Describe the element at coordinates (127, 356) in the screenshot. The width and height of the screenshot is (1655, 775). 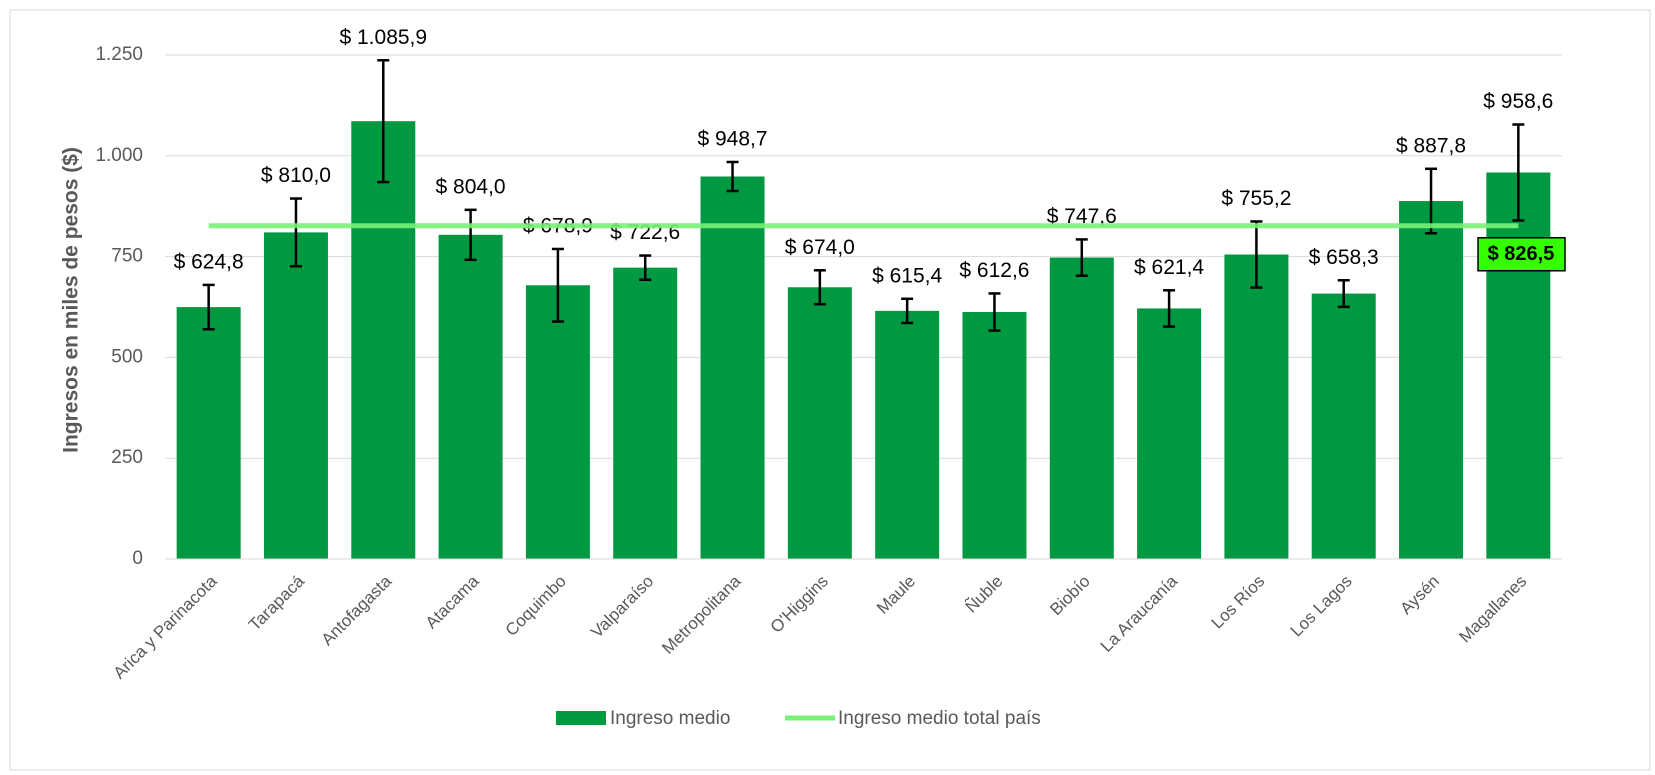
I see `y-tick-label: 500` at that location.